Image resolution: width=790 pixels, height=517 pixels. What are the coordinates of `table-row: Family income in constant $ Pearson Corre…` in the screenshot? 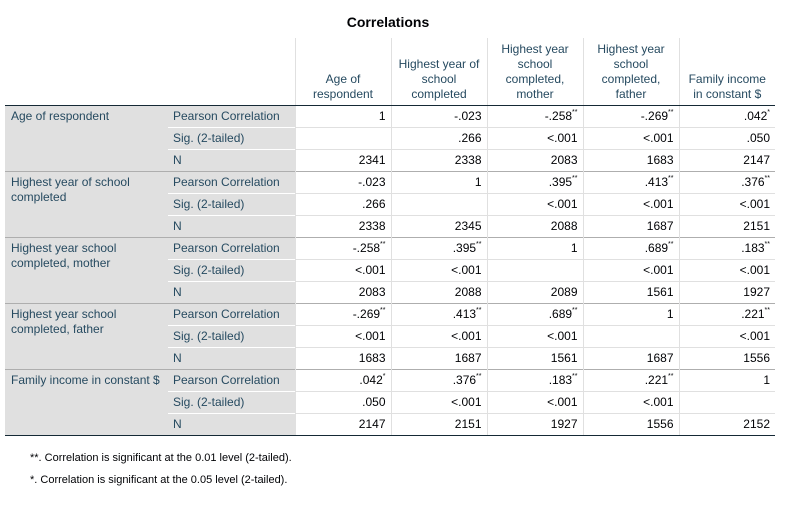 It's located at (390, 402).